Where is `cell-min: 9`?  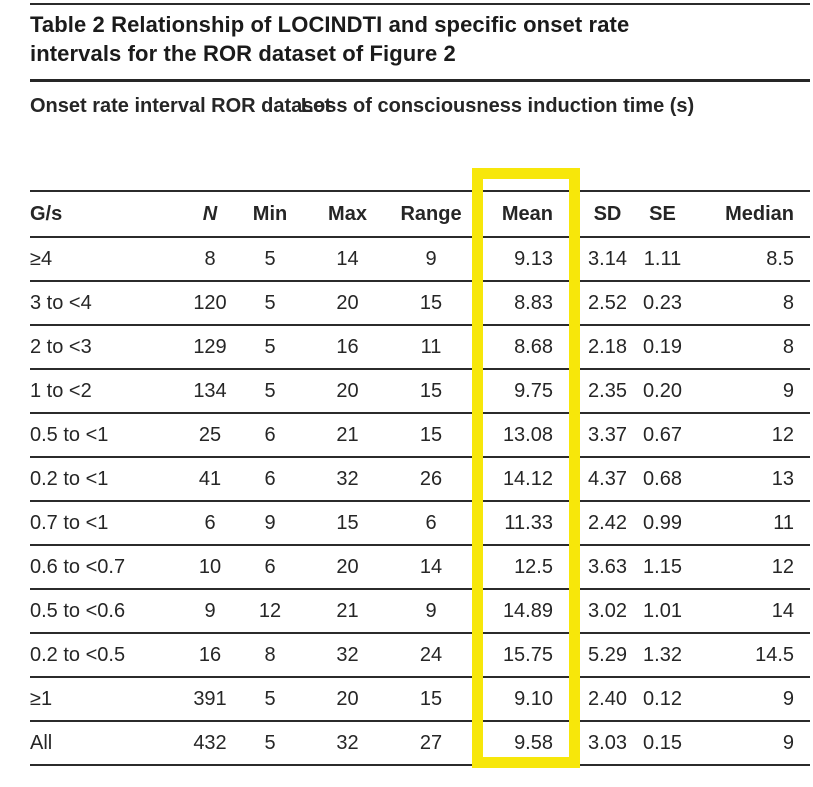 cell-min: 9 is located at coordinates (270, 523).